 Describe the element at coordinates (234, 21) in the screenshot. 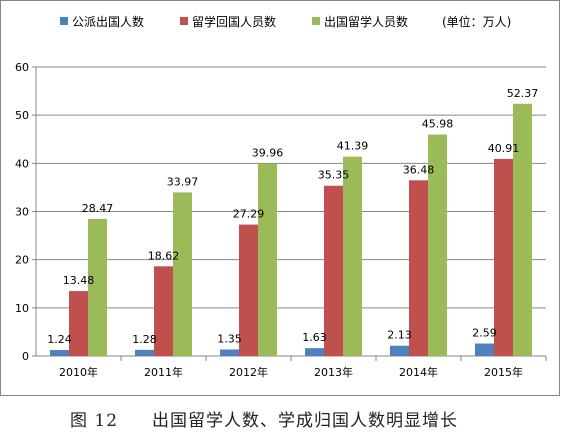

I see `legend-label: 留学回国人员数` at that location.